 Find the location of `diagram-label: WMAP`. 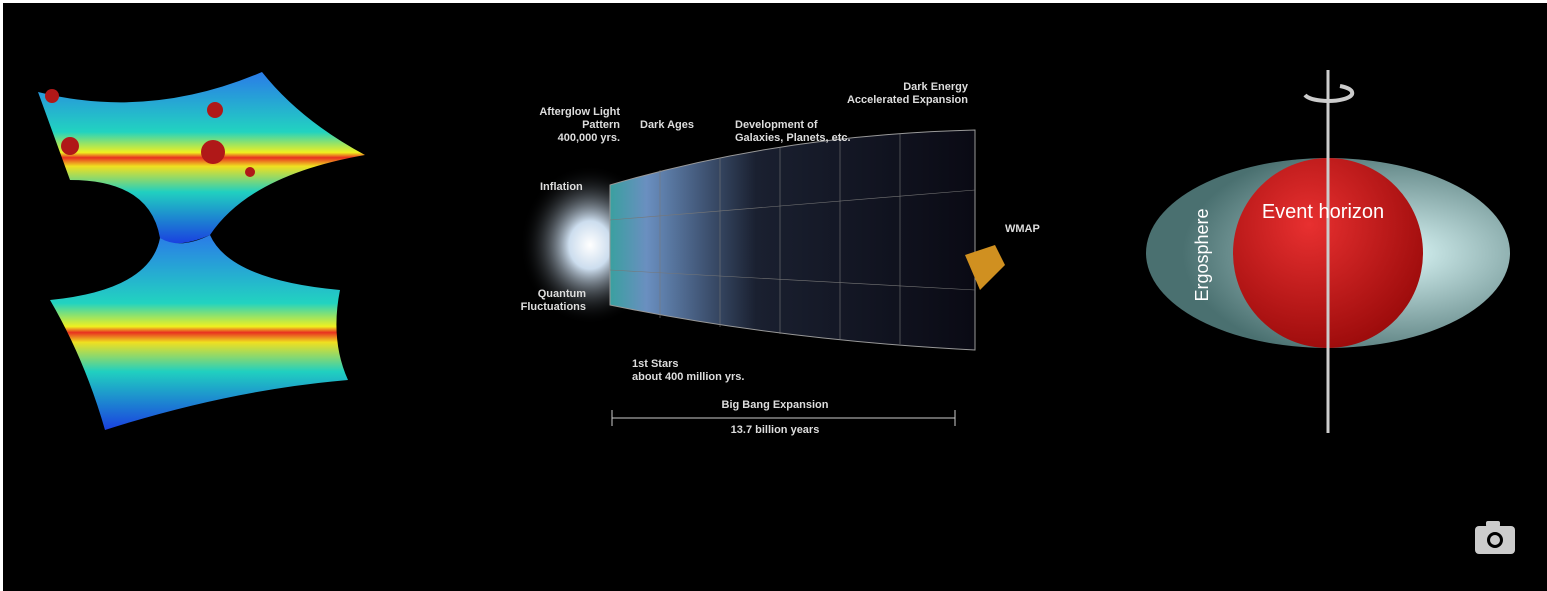

diagram-label: WMAP is located at coordinates (1022, 229).